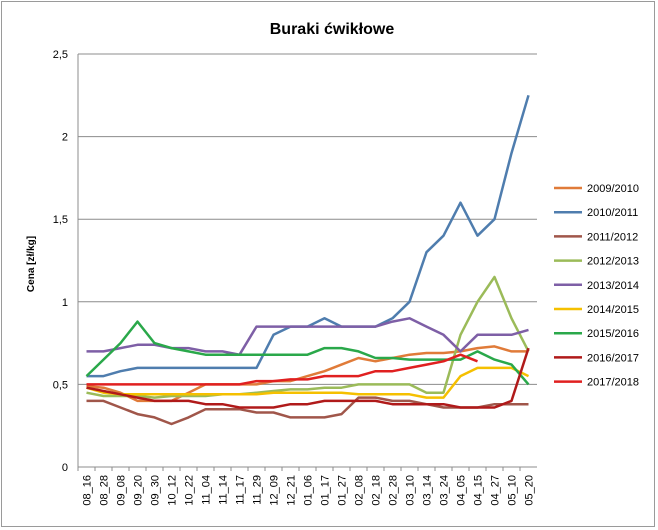 This screenshot has width=658, height=530. I want to click on x-tick-label: 12_21, so click(292, 490).